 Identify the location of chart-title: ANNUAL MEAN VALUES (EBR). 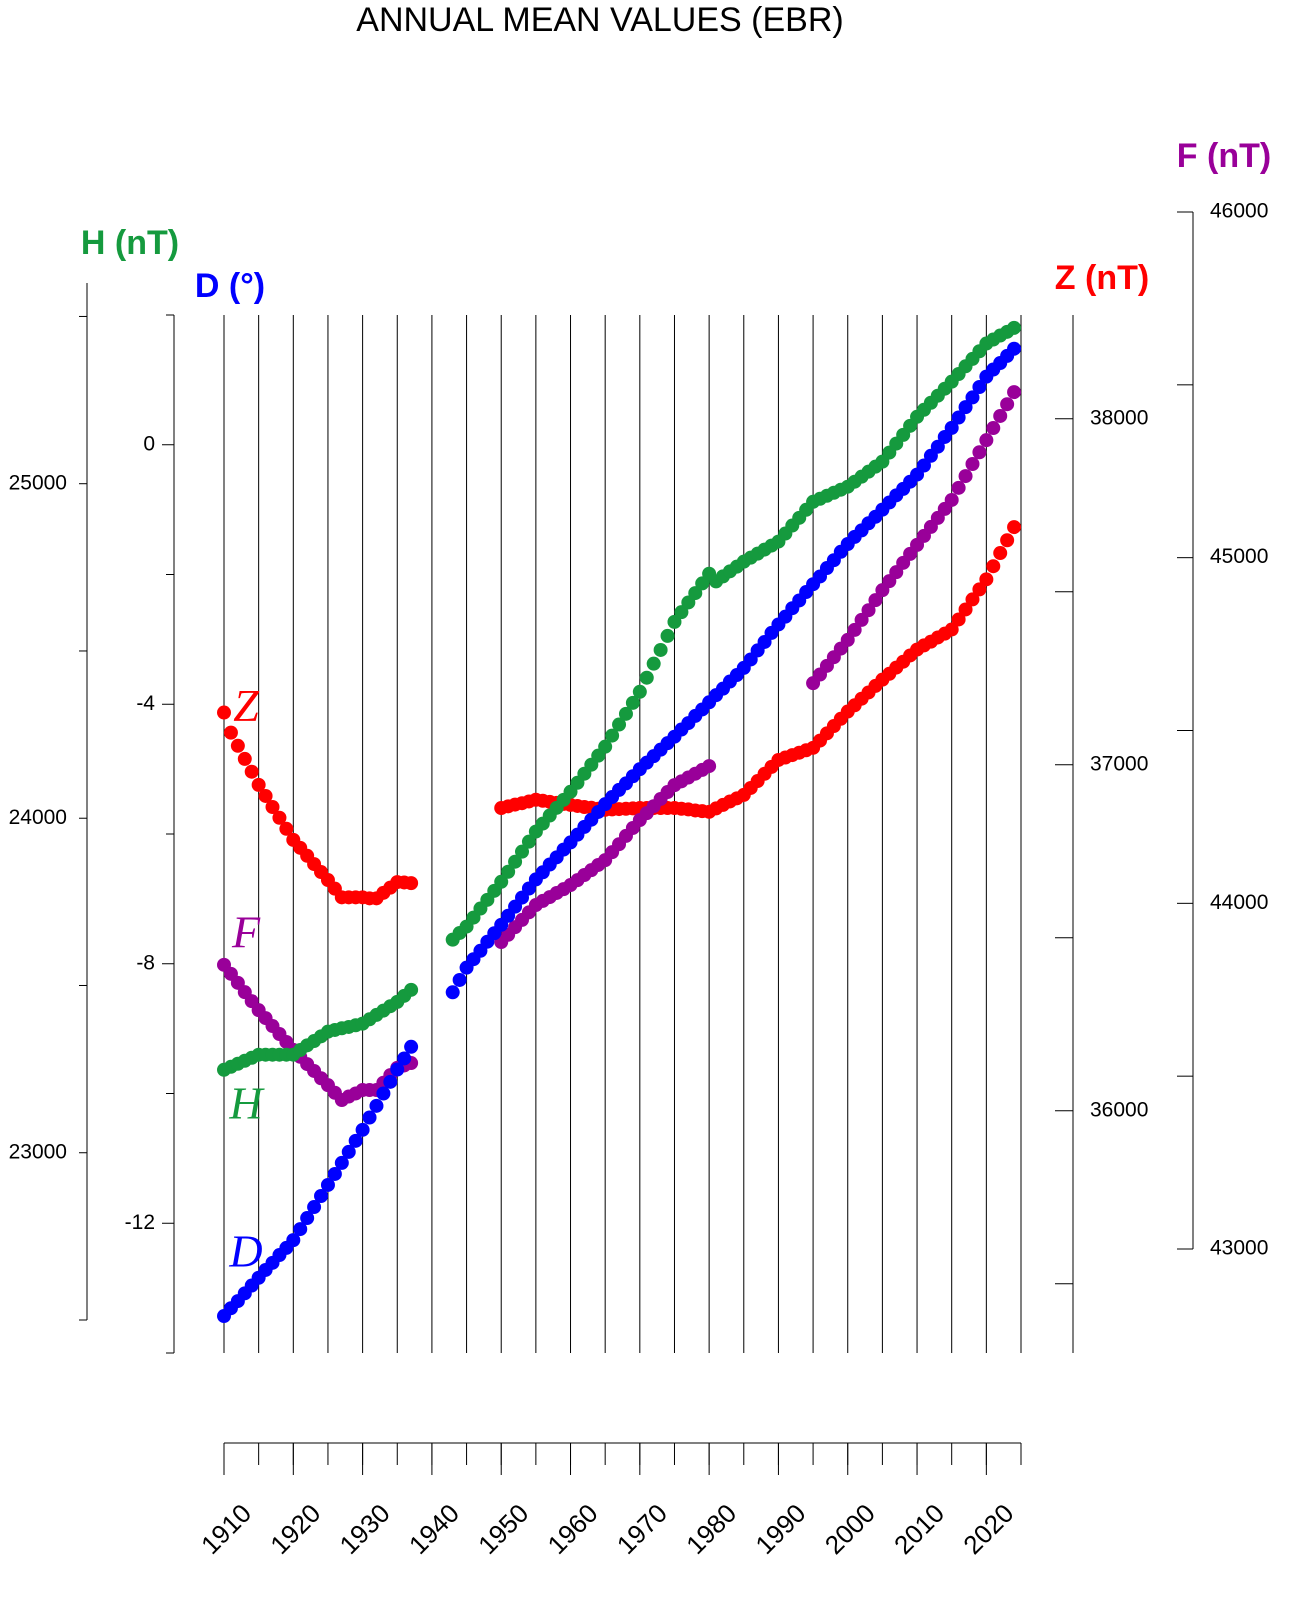
(599, 20).